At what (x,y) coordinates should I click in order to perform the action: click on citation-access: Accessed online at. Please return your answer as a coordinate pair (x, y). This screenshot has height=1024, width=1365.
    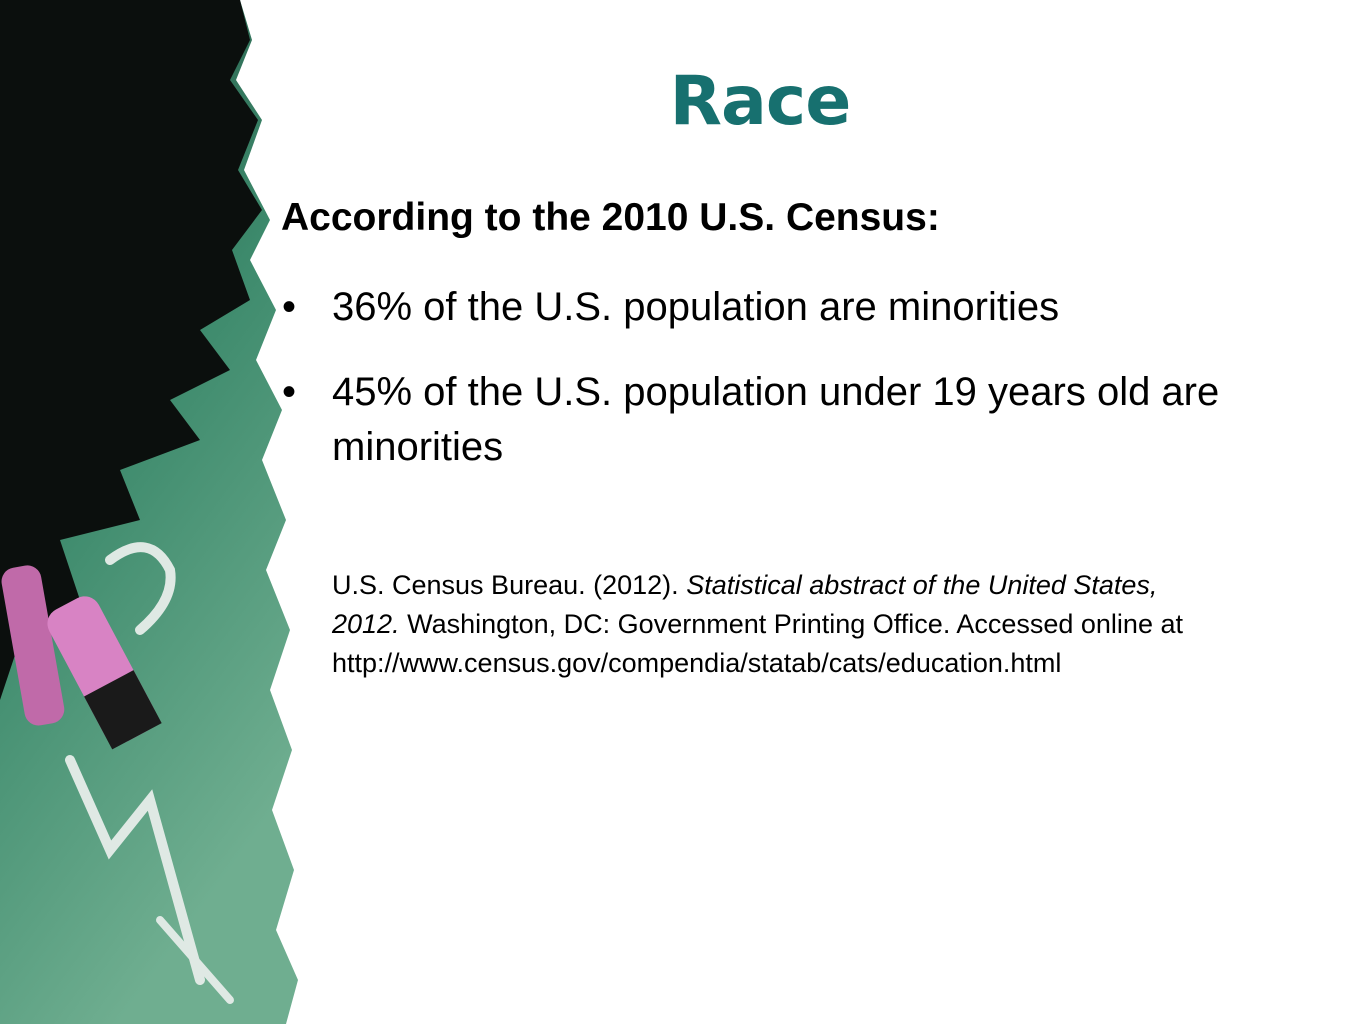
    Looking at the image, I should click on (1069, 624).